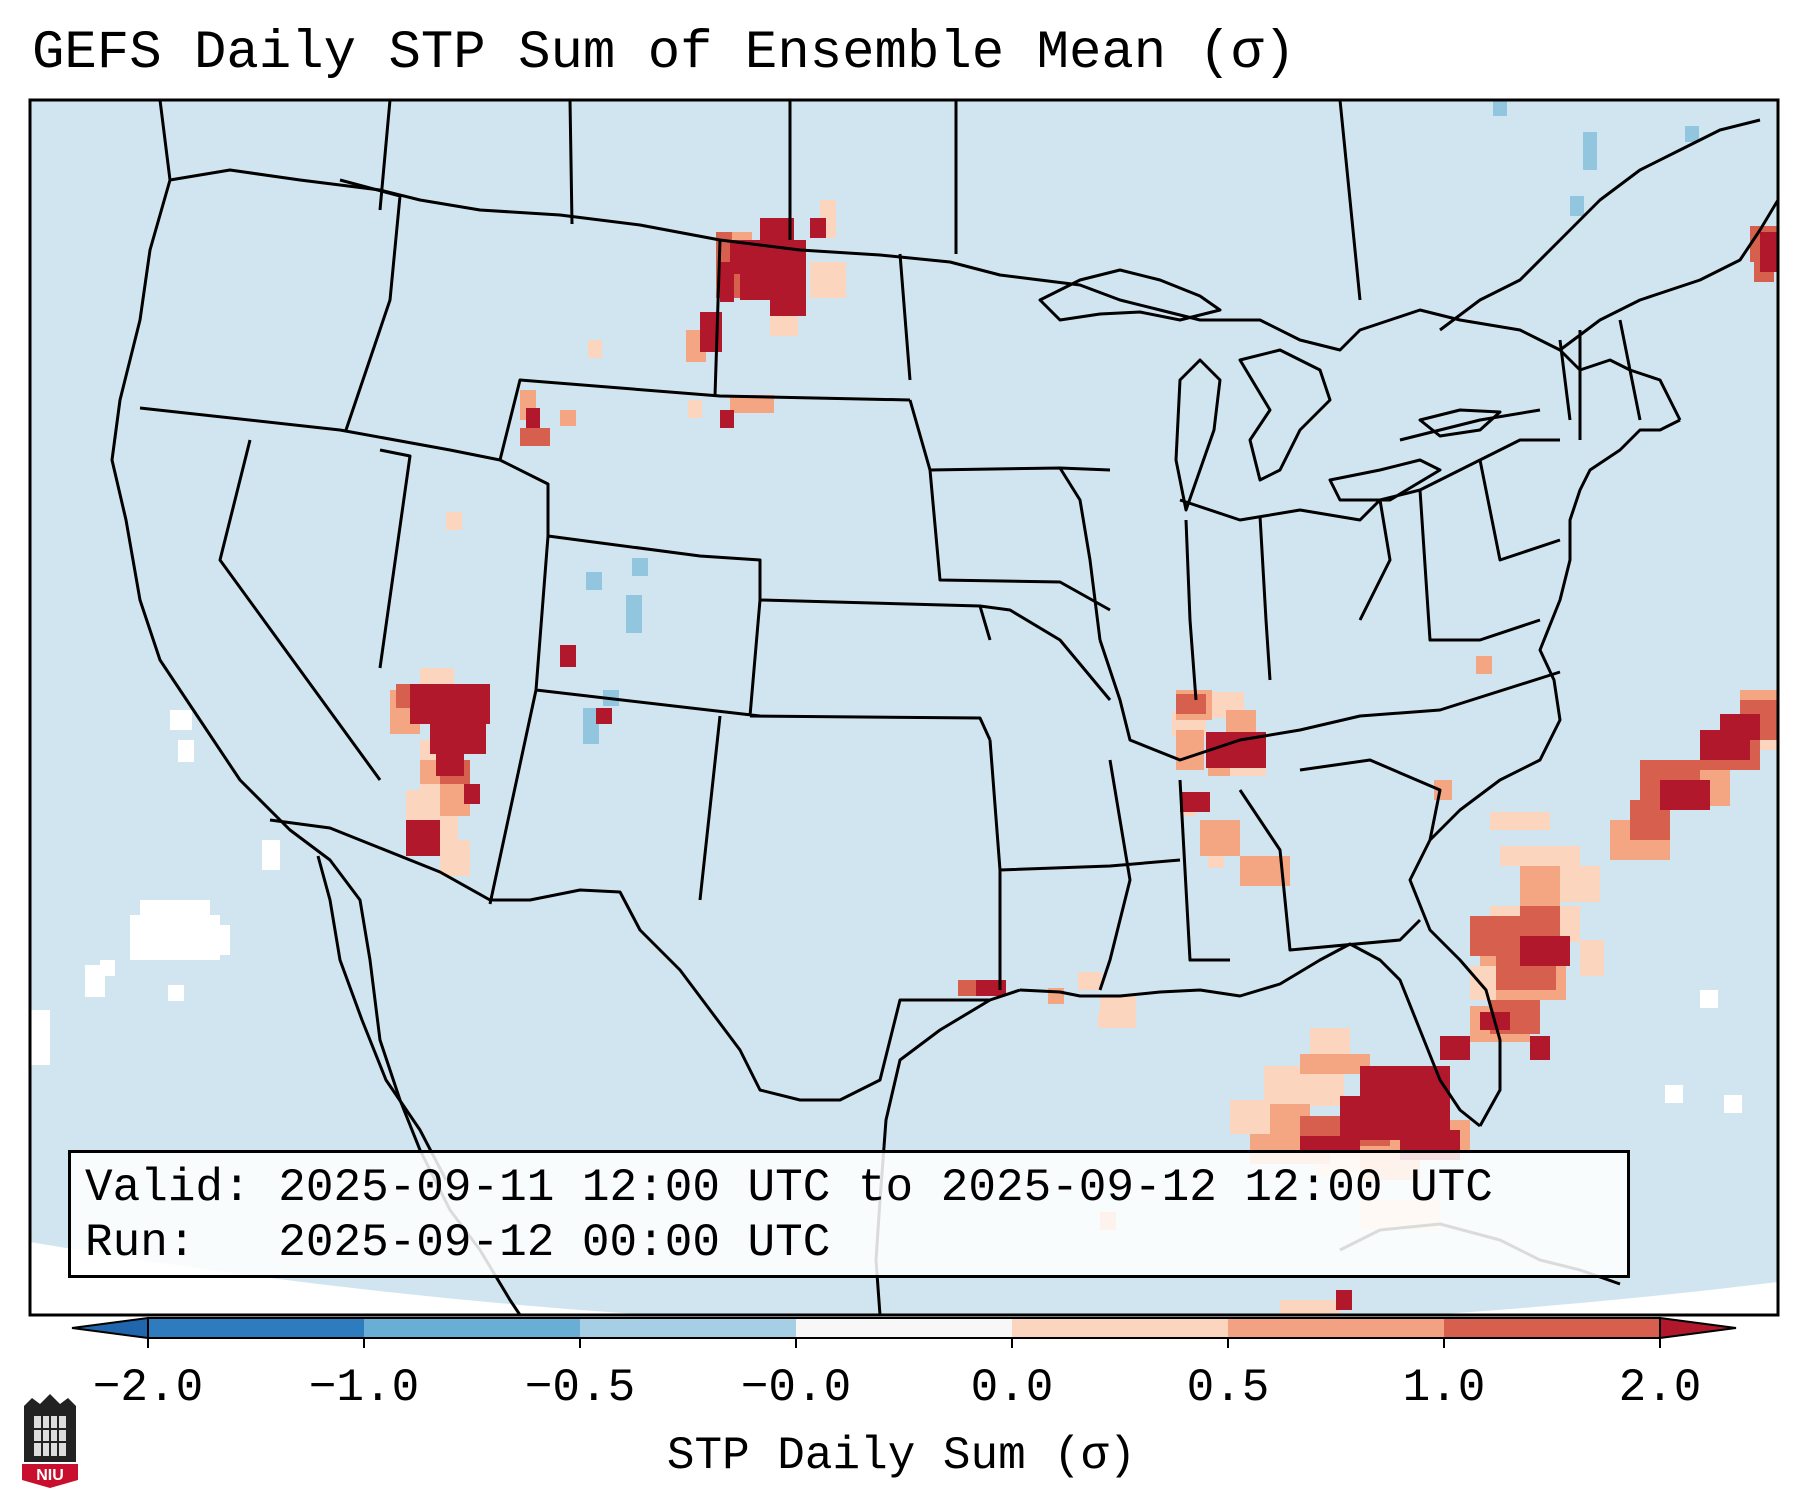  What do you see at coordinates (50, 1441) in the screenshot?
I see `niu-logo: NIU` at bounding box center [50, 1441].